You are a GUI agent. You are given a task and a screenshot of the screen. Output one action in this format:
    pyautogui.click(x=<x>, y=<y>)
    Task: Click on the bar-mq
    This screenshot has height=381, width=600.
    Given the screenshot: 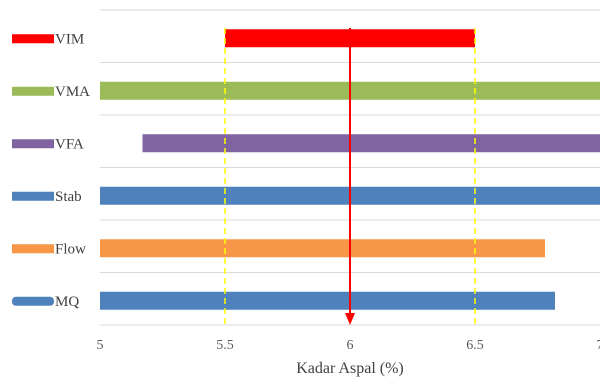 What is the action you would take?
    pyautogui.click(x=327, y=300)
    